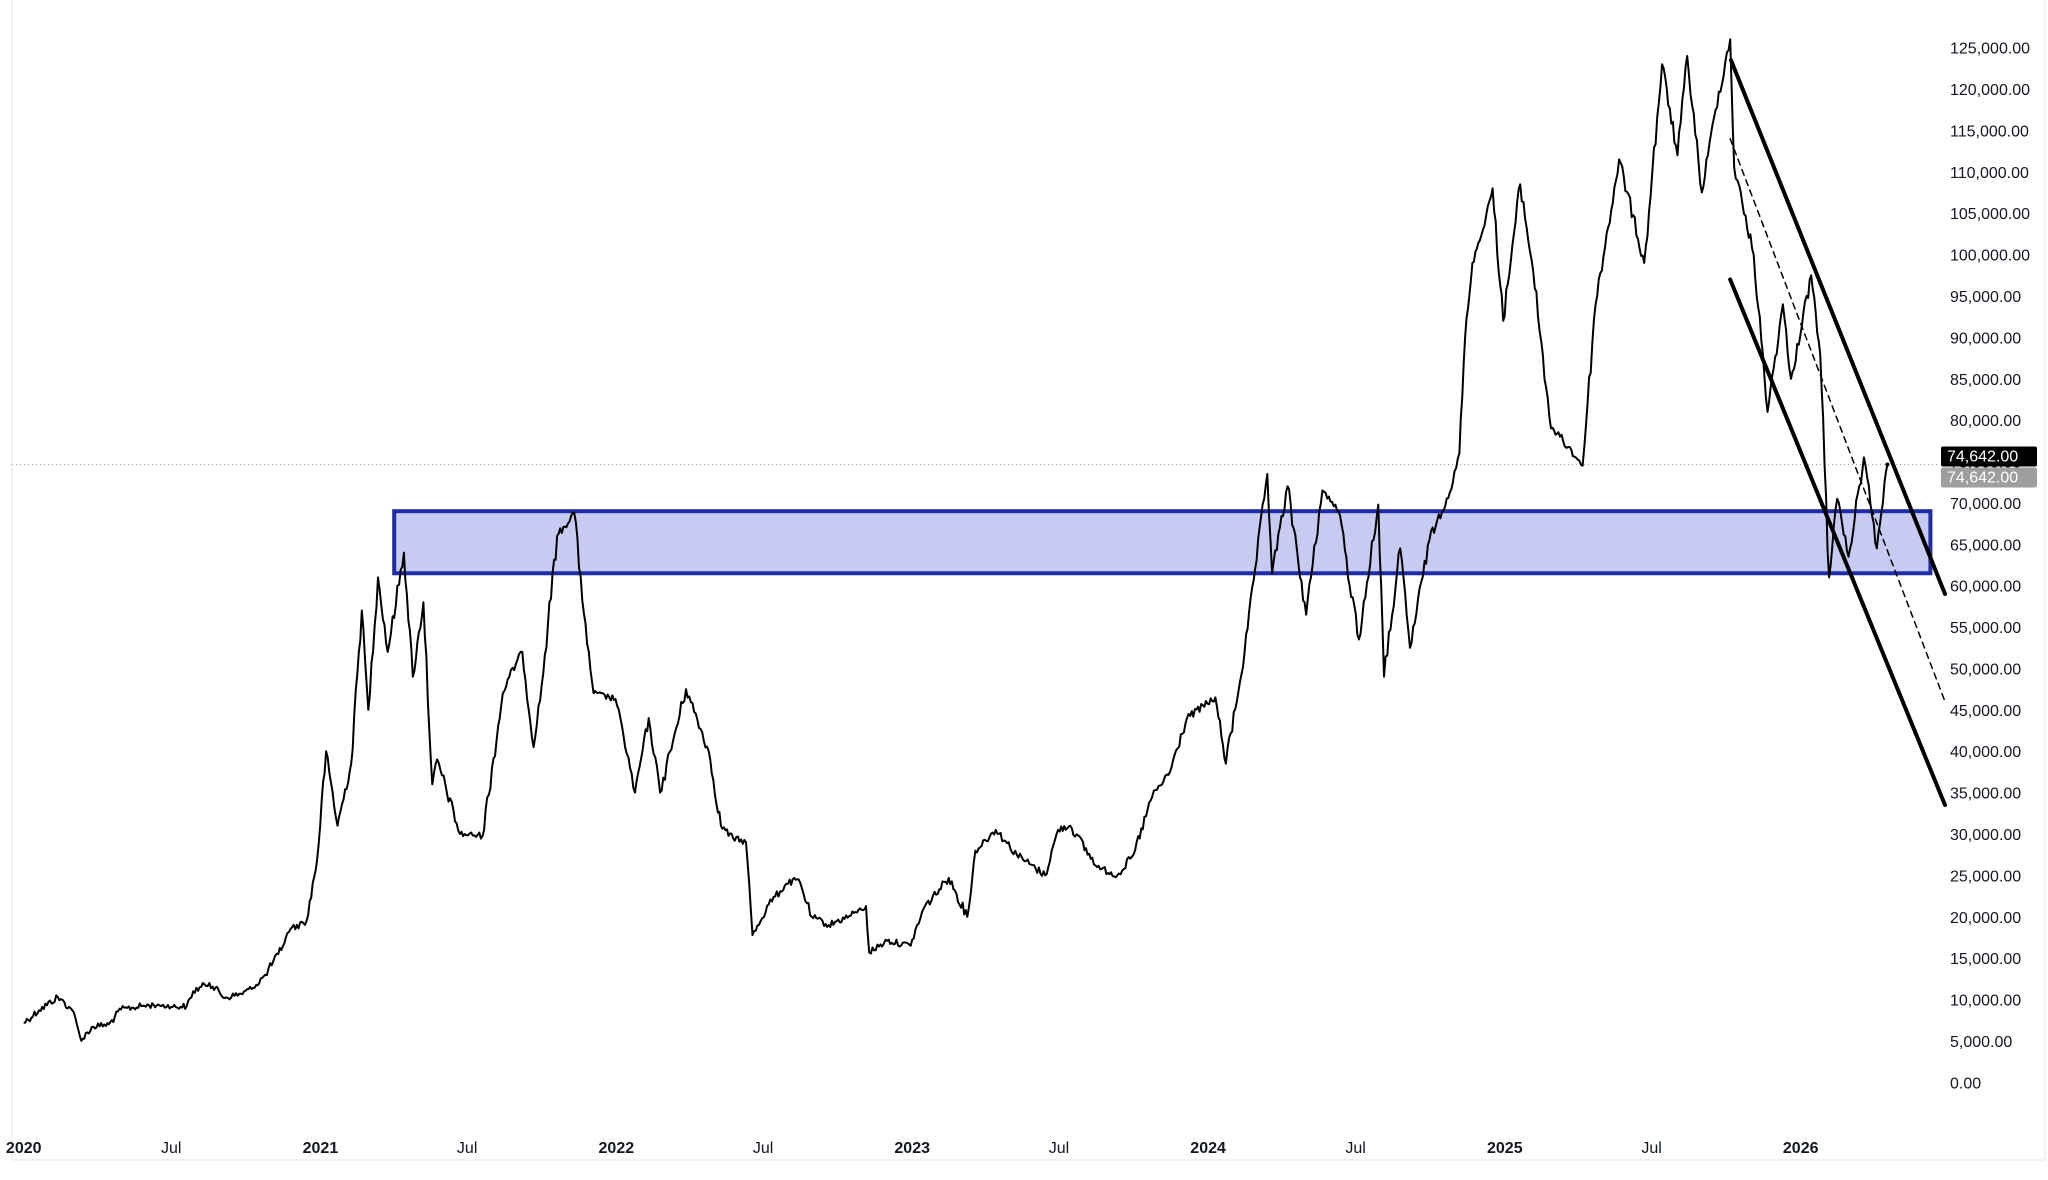  Describe the element at coordinates (321, 1148) in the screenshot. I see `x-tick-label: 2021` at that location.